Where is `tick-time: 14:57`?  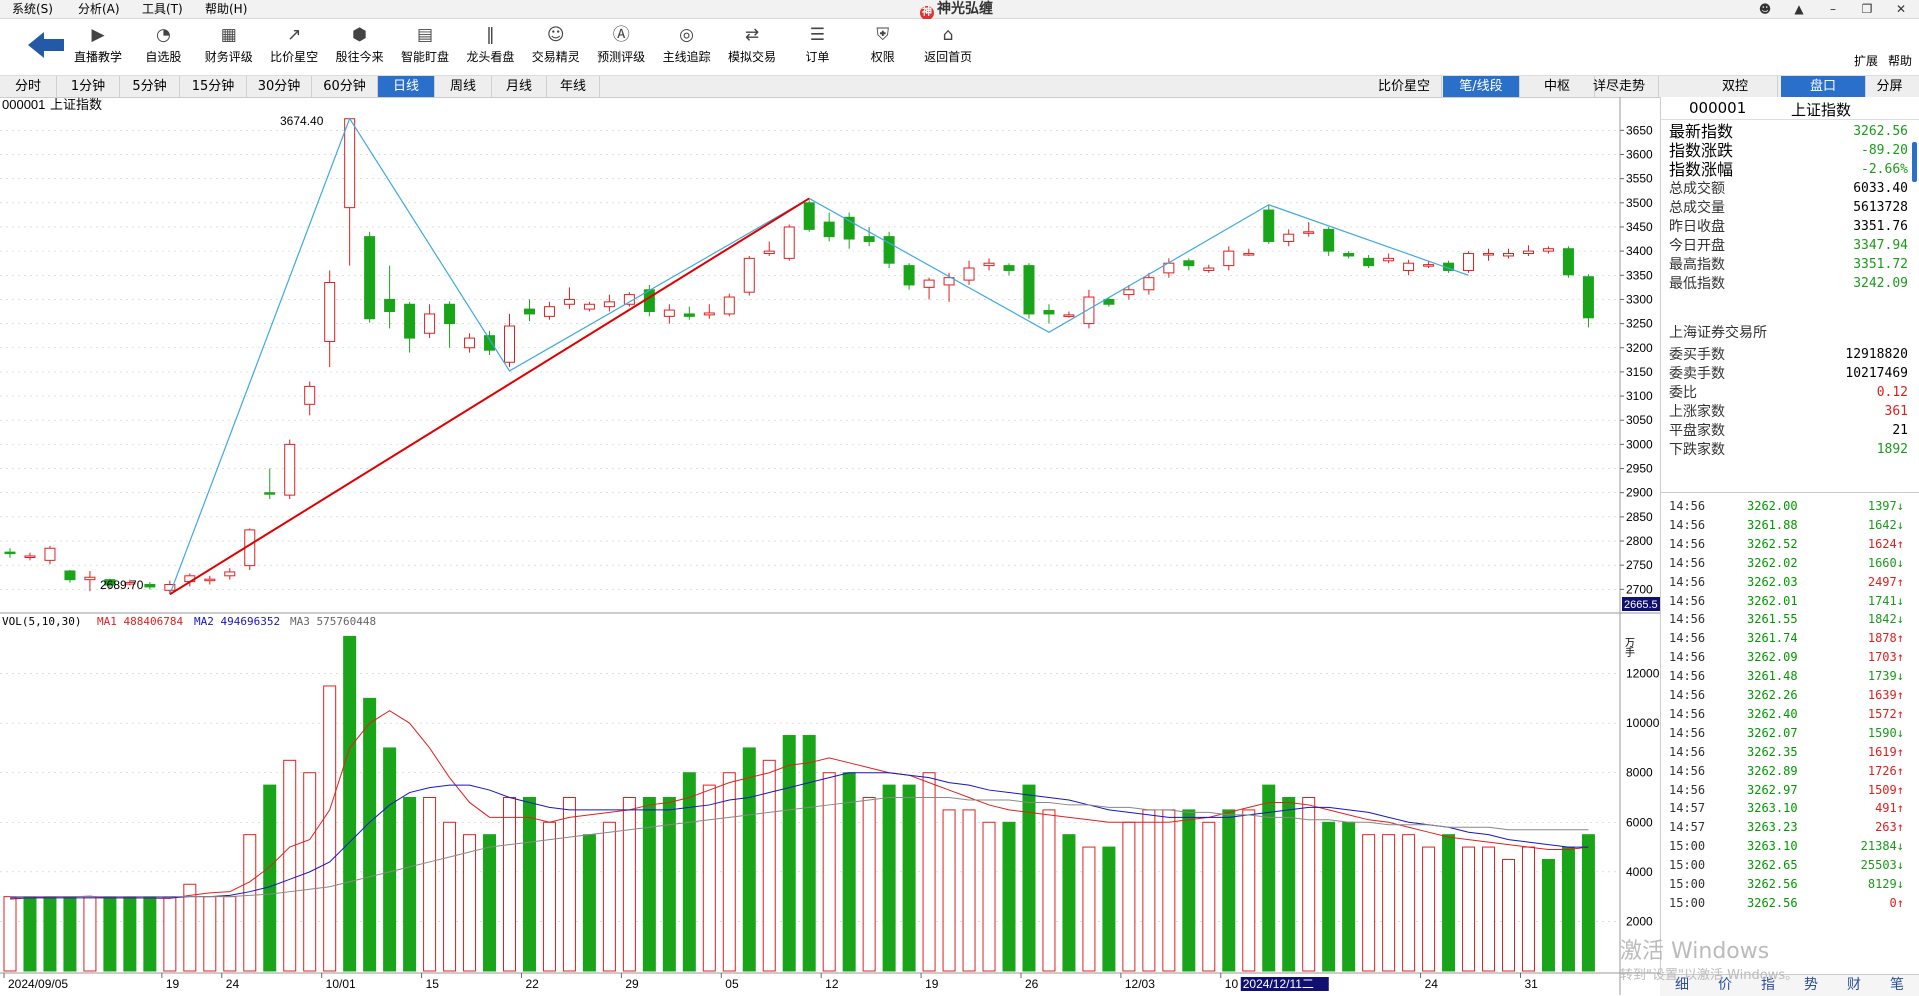 tick-time: 14:57 is located at coordinates (1687, 808).